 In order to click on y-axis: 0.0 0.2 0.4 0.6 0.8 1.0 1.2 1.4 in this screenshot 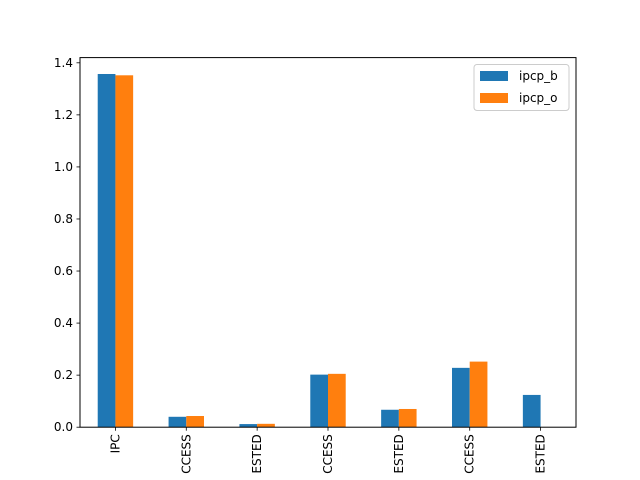, I will do `click(67, 245)`.